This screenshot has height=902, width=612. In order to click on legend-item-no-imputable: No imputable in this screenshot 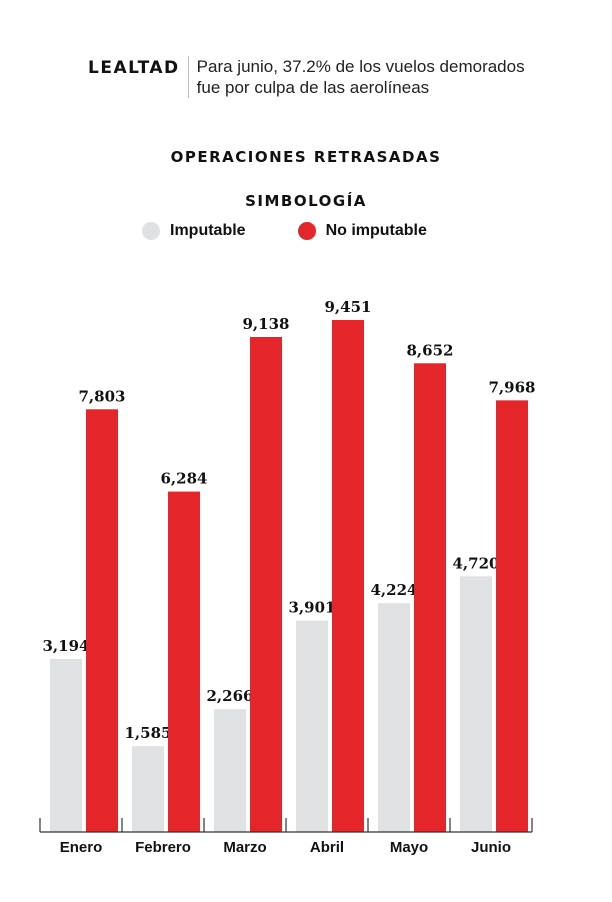, I will do `click(362, 231)`.